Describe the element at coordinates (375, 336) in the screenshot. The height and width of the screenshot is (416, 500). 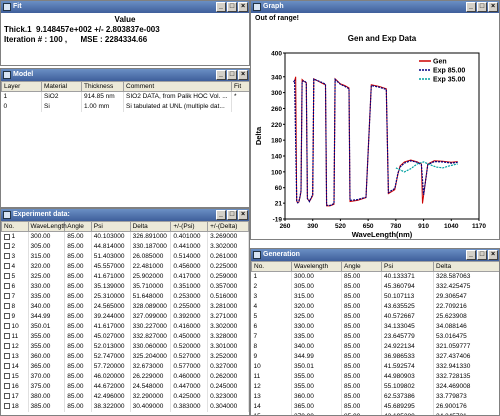
I see `table-row: 7 335.00 85.00 23.645779 53.016475` at that location.